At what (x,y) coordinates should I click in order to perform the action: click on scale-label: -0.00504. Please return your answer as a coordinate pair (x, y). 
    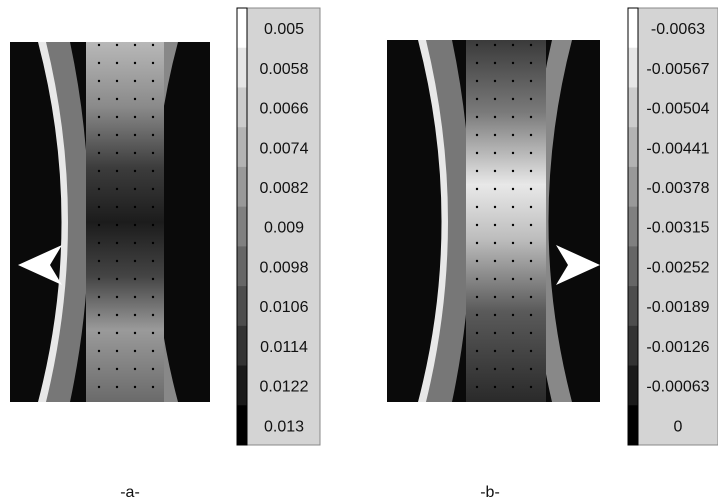
    Looking at the image, I should click on (677, 109).